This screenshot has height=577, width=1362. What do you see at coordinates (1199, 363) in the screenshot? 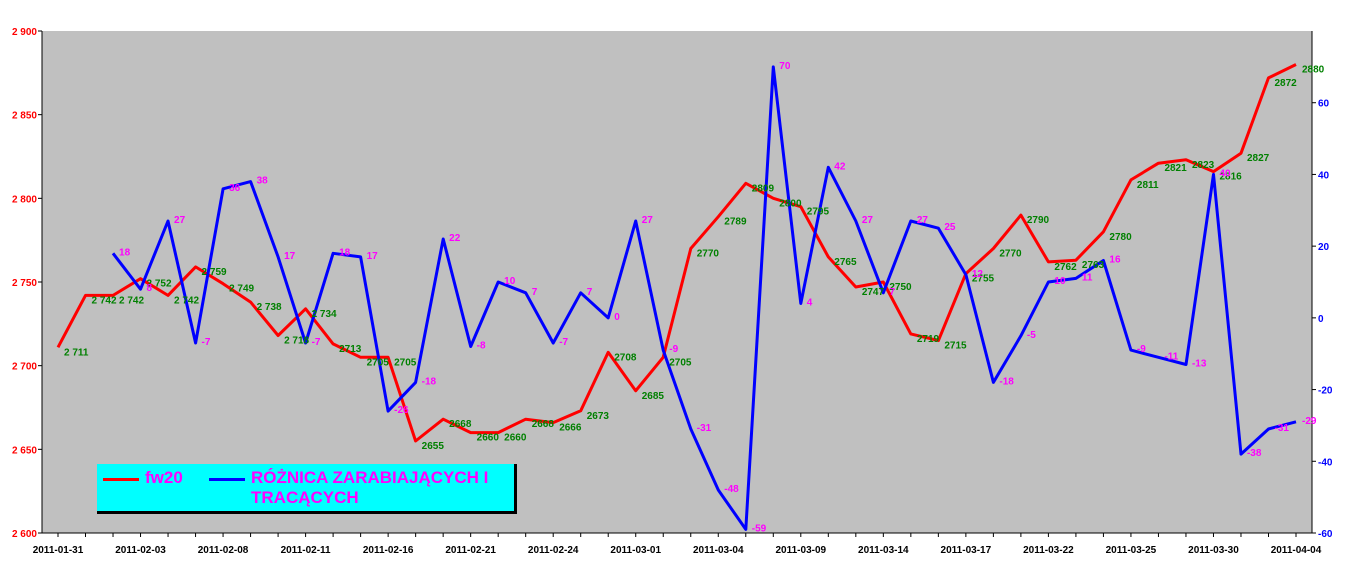
I see `data-label-roznica: -13` at bounding box center [1199, 363].